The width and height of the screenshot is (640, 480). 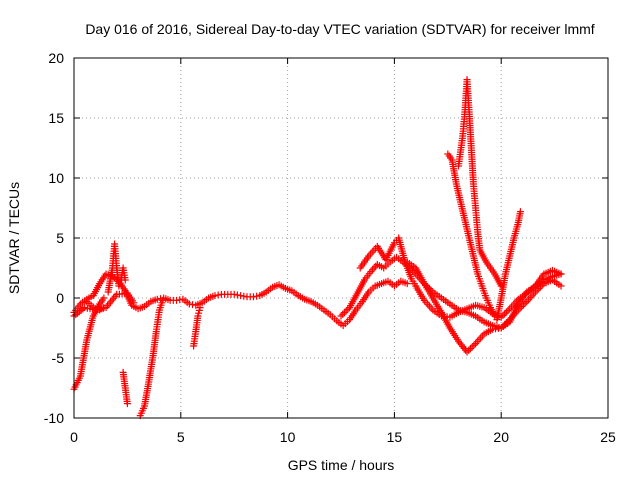 What do you see at coordinates (60, 238) in the screenshot?
I see `y-tick-label: 5` at bounding box center [60, 238].